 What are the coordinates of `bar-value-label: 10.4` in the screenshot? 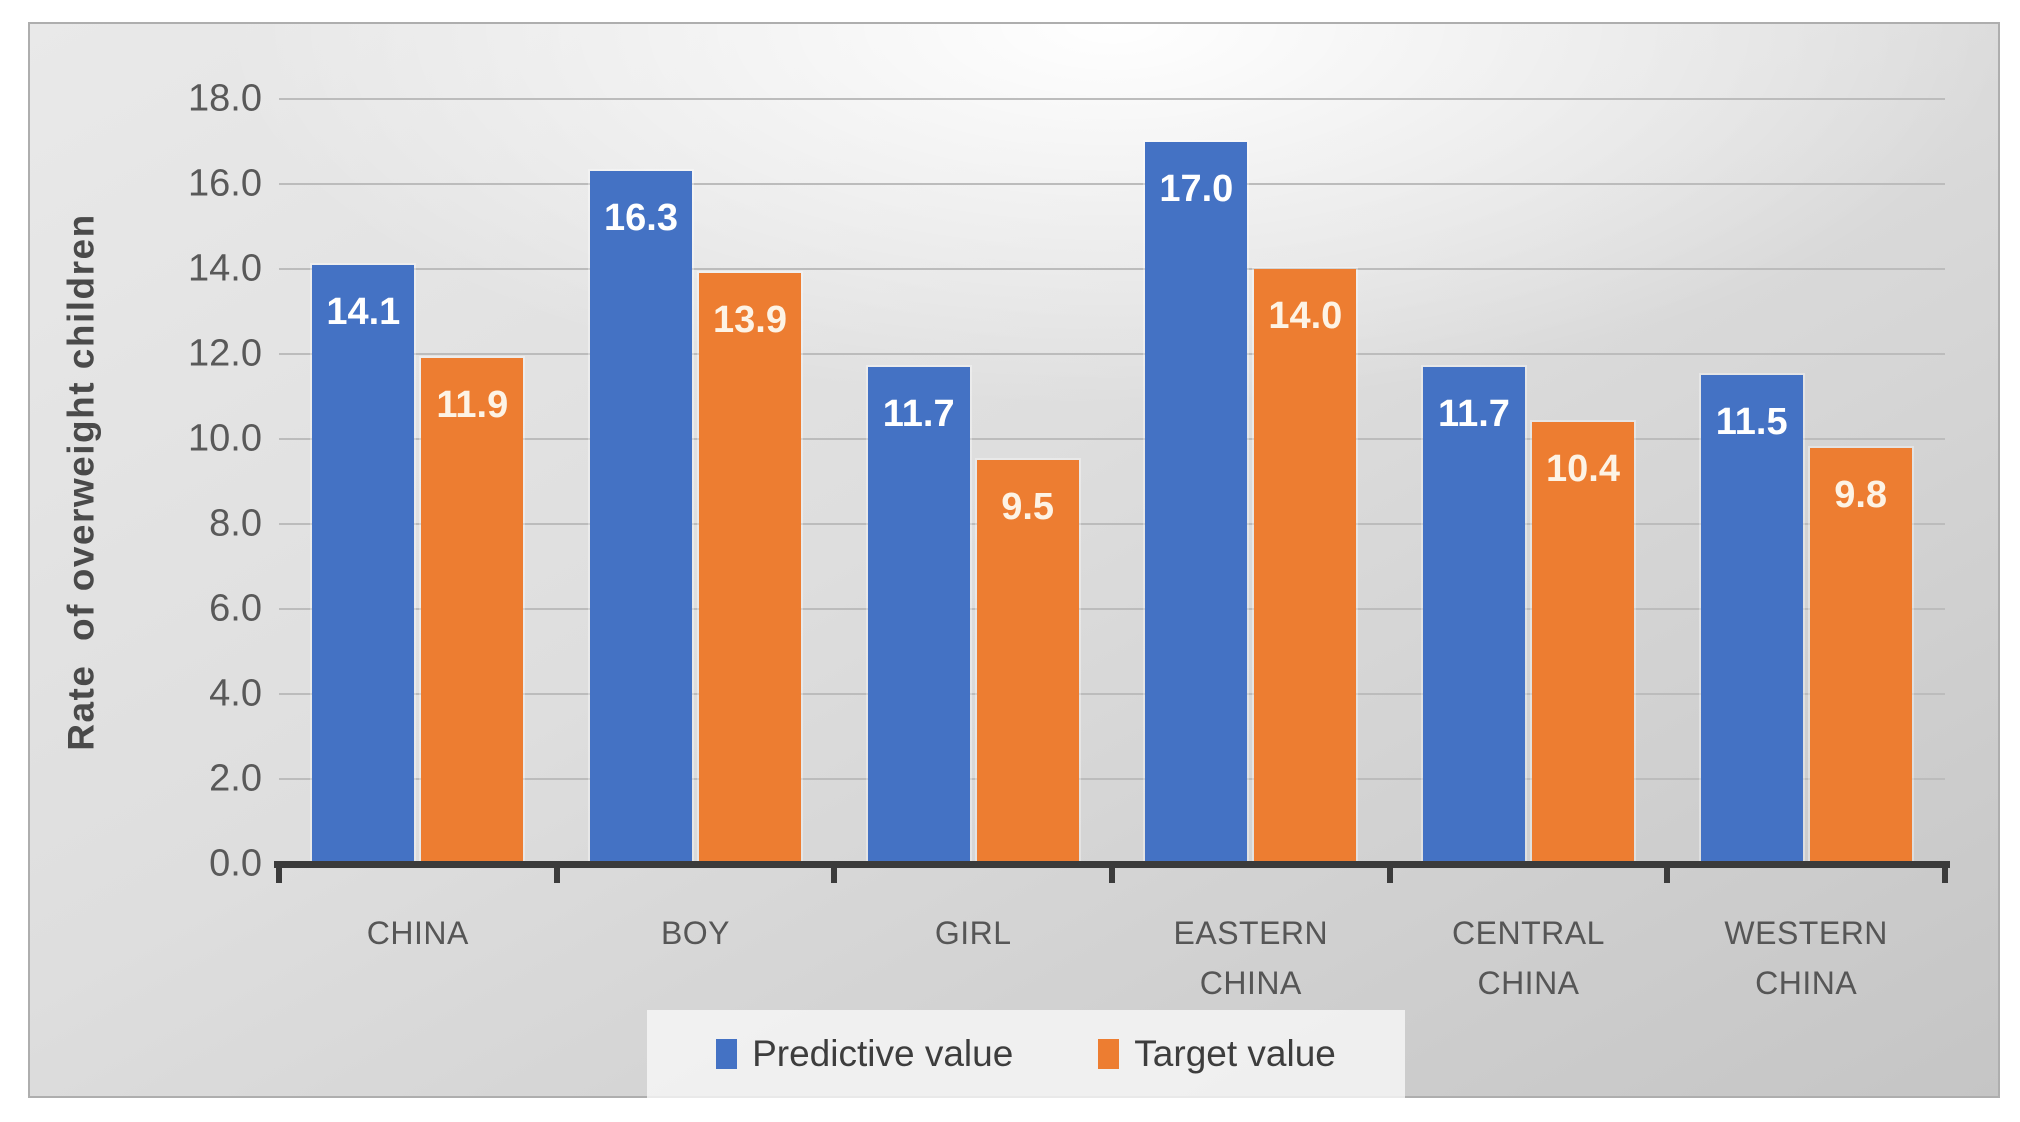 It's located at (1583, 469).